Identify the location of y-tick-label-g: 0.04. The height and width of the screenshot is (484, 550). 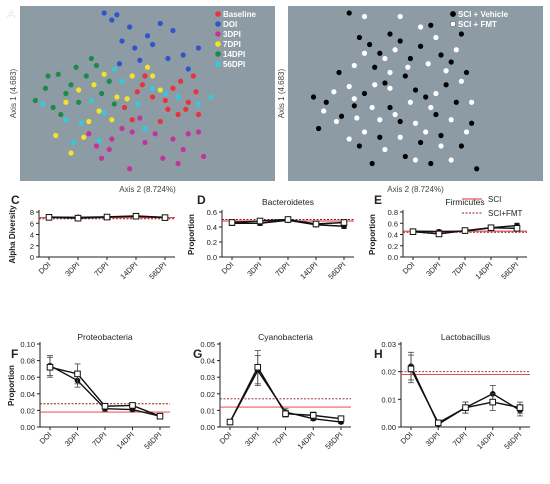
(207, 361).